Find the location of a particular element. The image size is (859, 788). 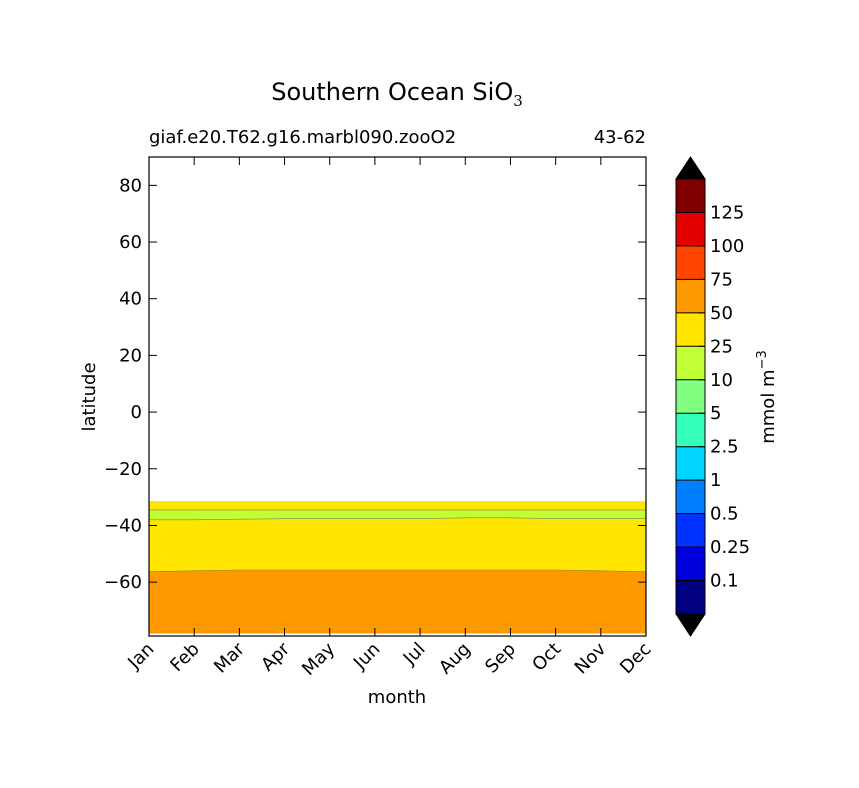

y-tick-label: −20 is located at coordinates (123, 469).